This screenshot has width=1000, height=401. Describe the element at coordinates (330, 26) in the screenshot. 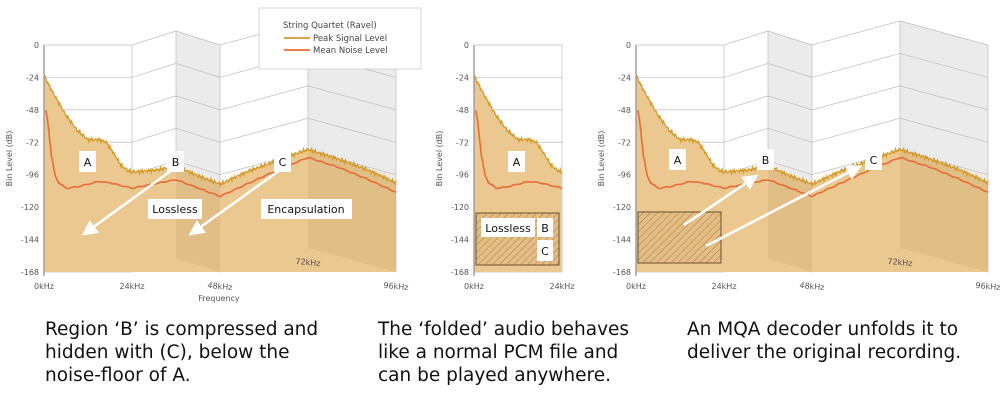

I see `legend-title: String Quartet (Ravel)` at that location.